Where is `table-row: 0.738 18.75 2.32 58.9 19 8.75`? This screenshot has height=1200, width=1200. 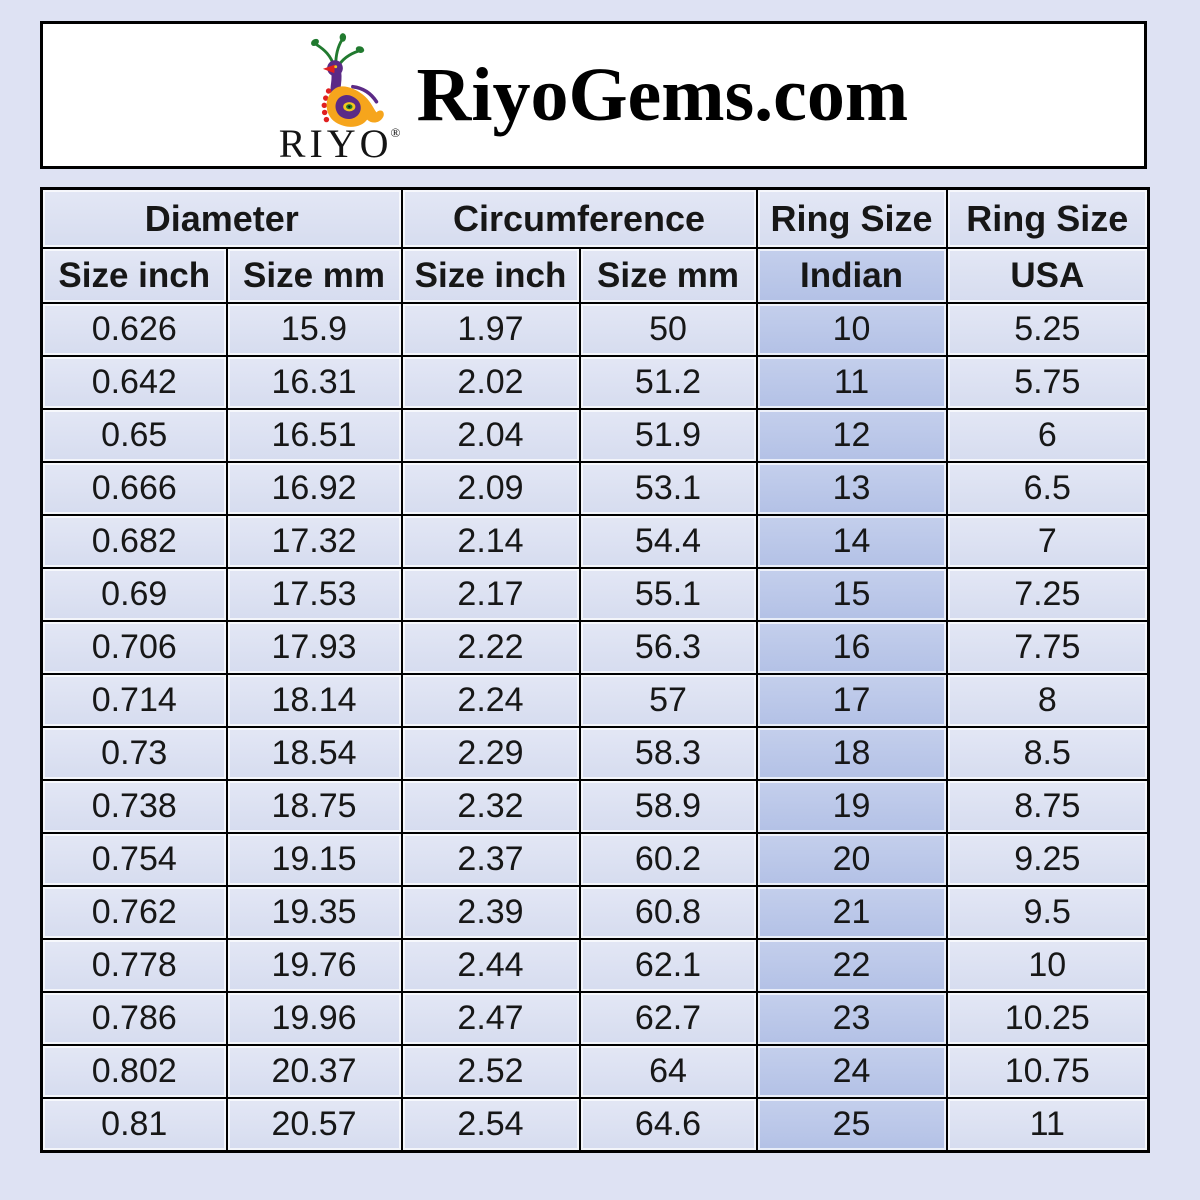
table-row: 0.738 18.75 2.32 58.9 19 8.75 is located at coordinates (595, 806).